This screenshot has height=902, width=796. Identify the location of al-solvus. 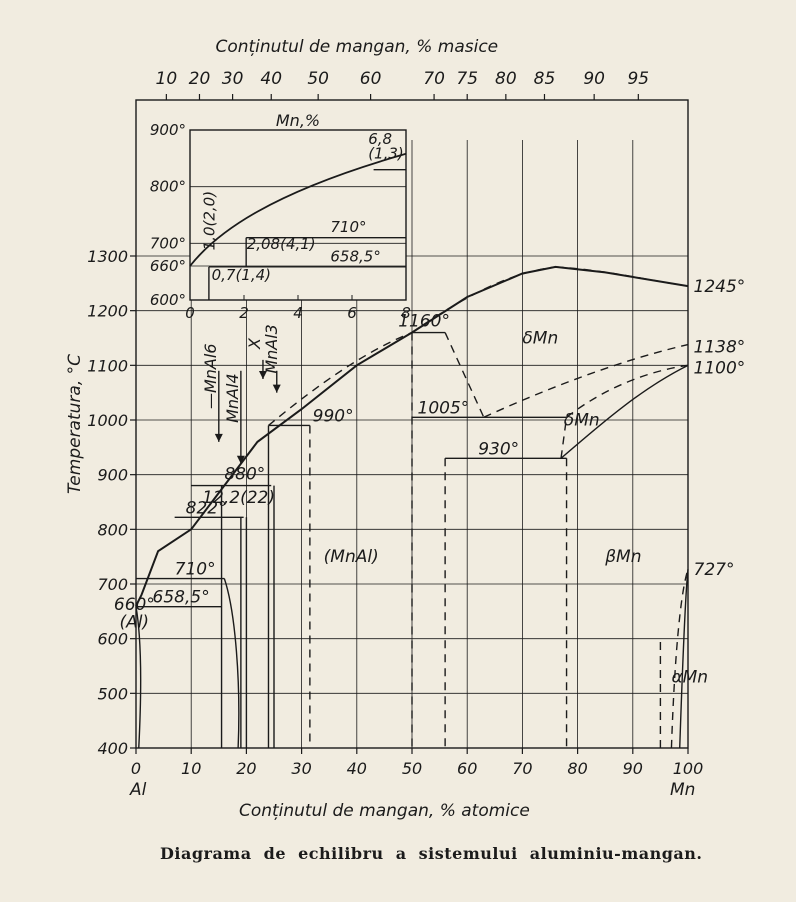
(138, 677).